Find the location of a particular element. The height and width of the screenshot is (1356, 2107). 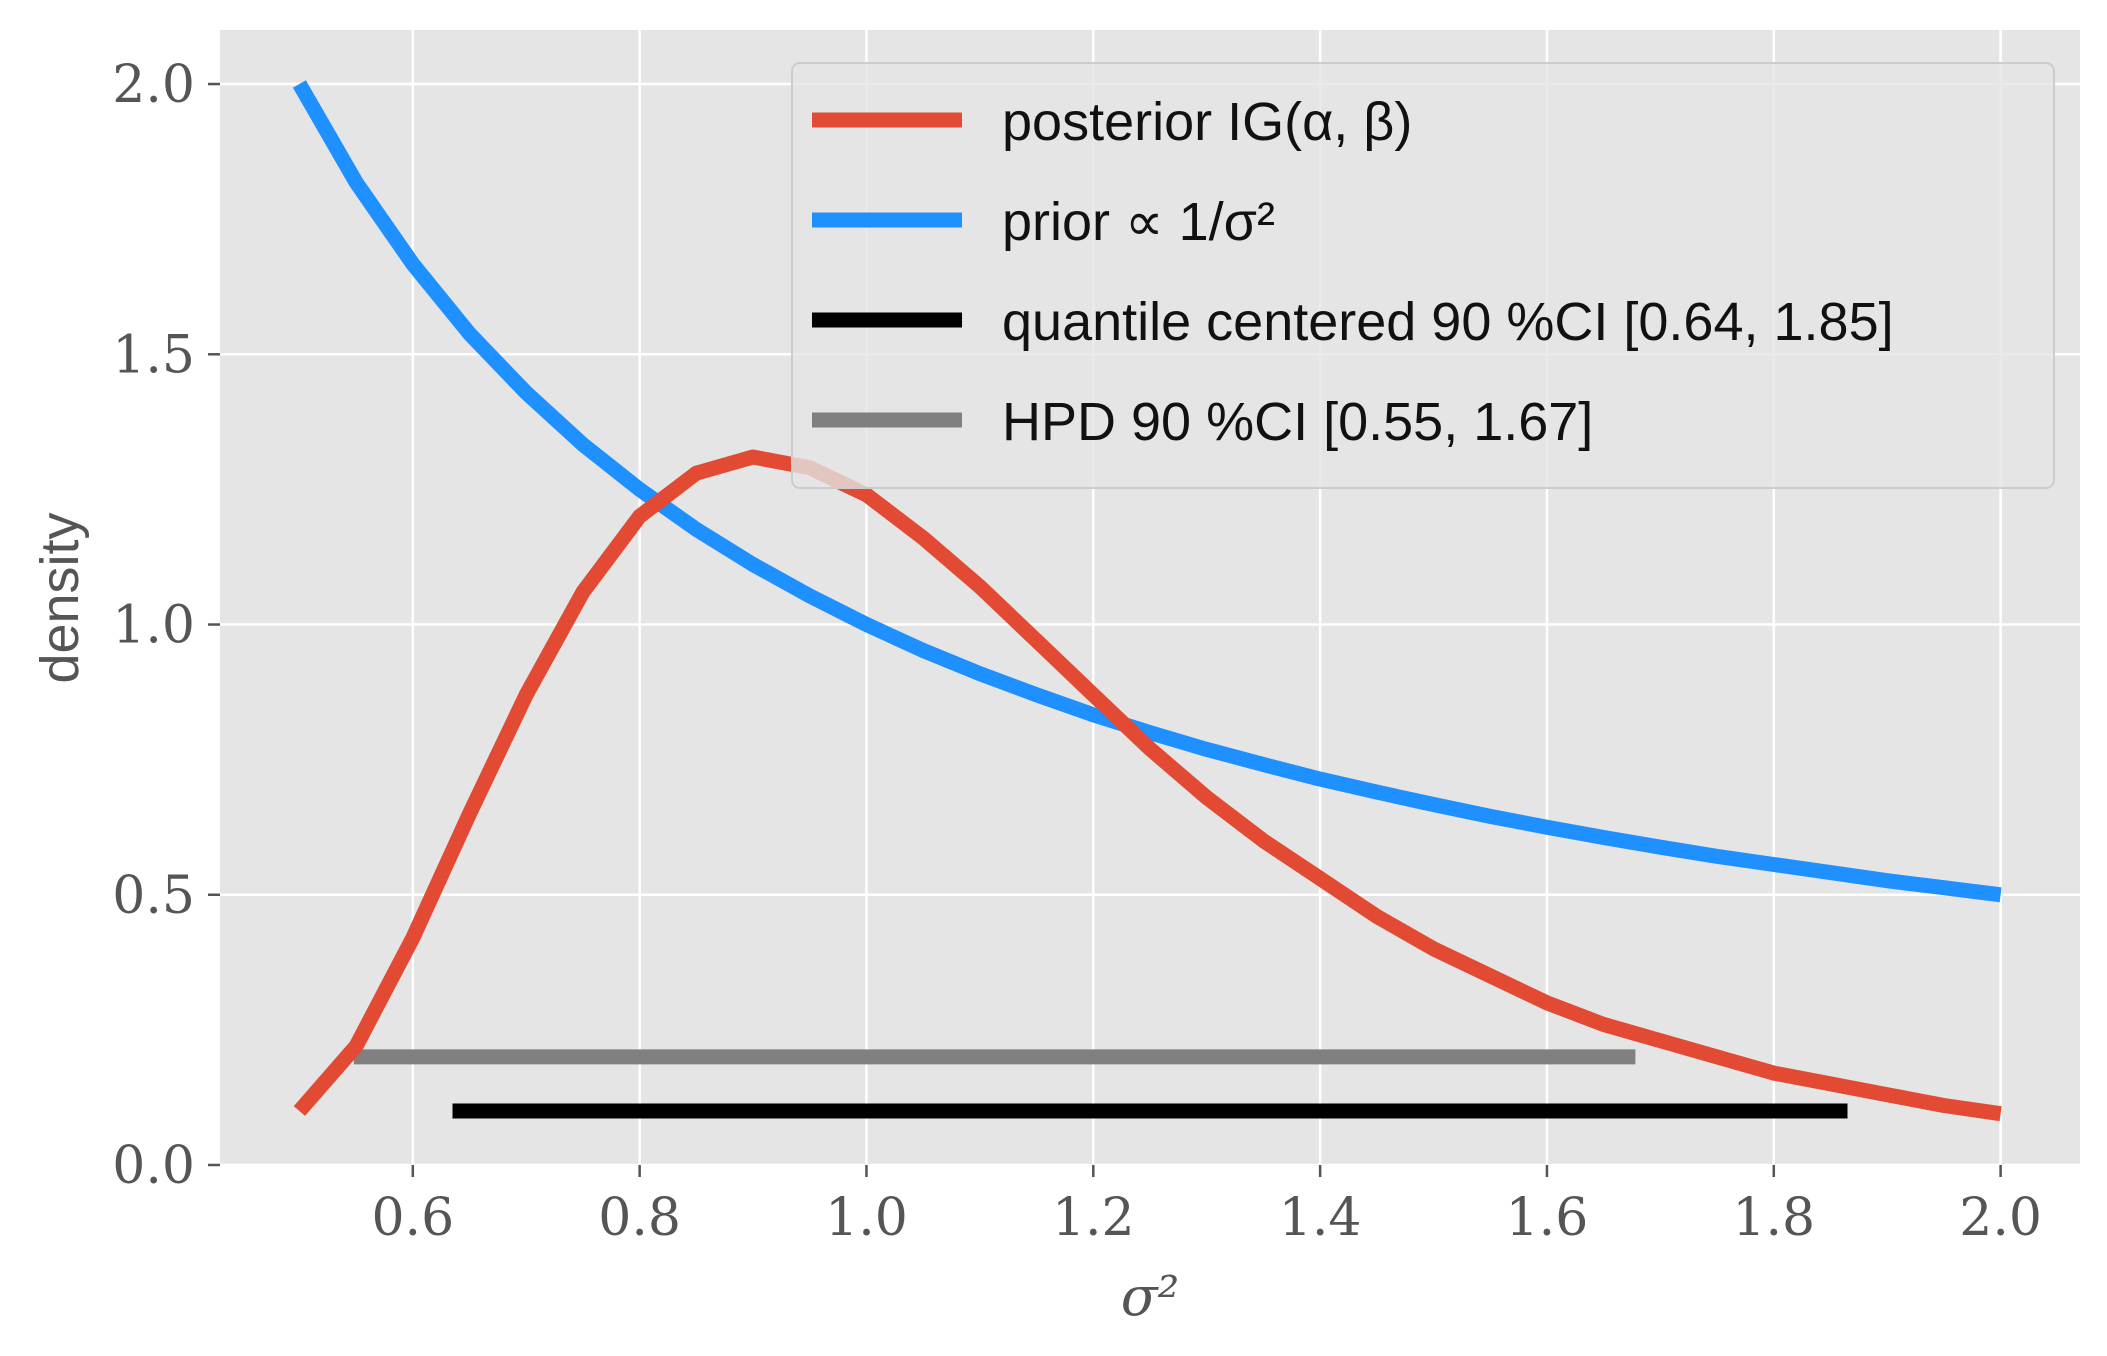

legend-label: prior ∝ 1/σ² is located at coordinates (1138, 222).